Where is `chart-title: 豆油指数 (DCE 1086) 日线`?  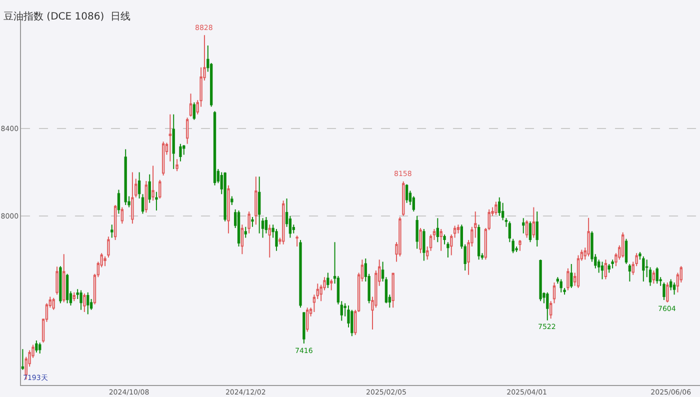 chart-title: 豆油指数 (DCE 1086) 日线 is located at coordinates (67, 16).